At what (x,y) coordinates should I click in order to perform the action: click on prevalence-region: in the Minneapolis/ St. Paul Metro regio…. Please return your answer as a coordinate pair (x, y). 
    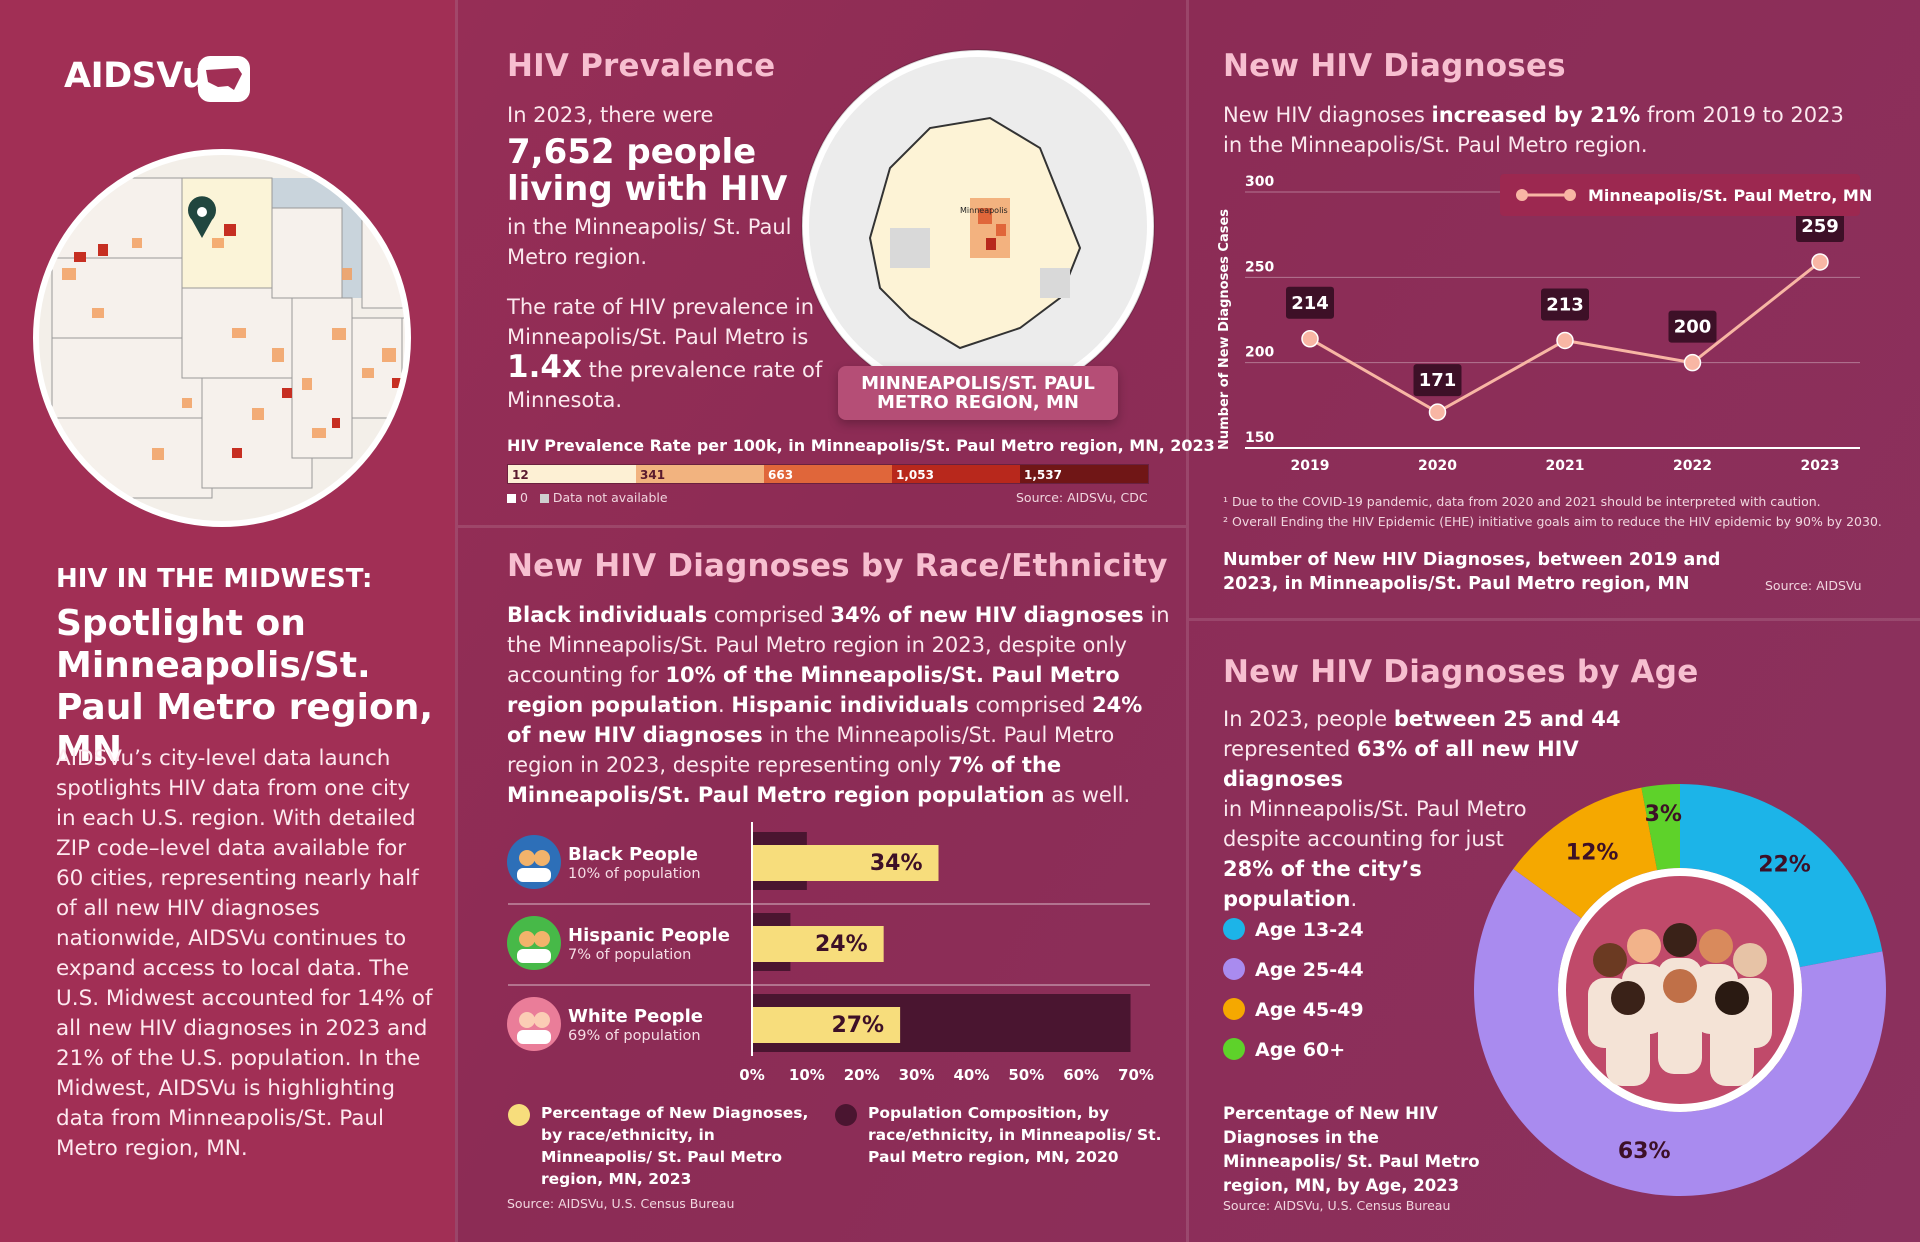
    Looking at the image, I should click on (649, 242).